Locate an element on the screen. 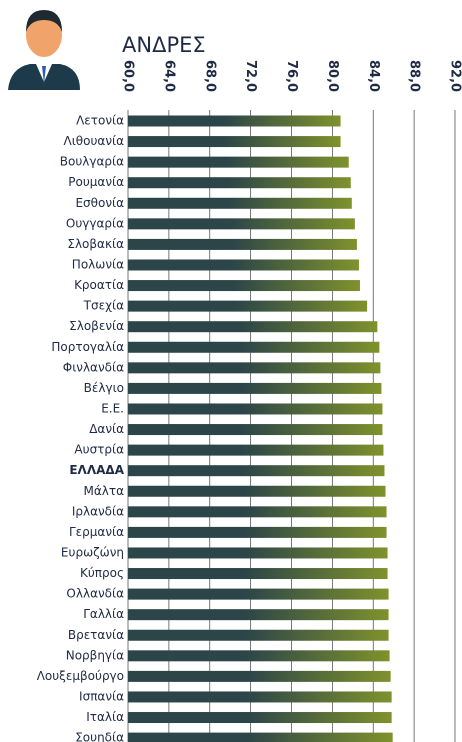 This screenshot has height=742, width=462. y-tick-label: Ιταλία is located at coordinates (105, 717).